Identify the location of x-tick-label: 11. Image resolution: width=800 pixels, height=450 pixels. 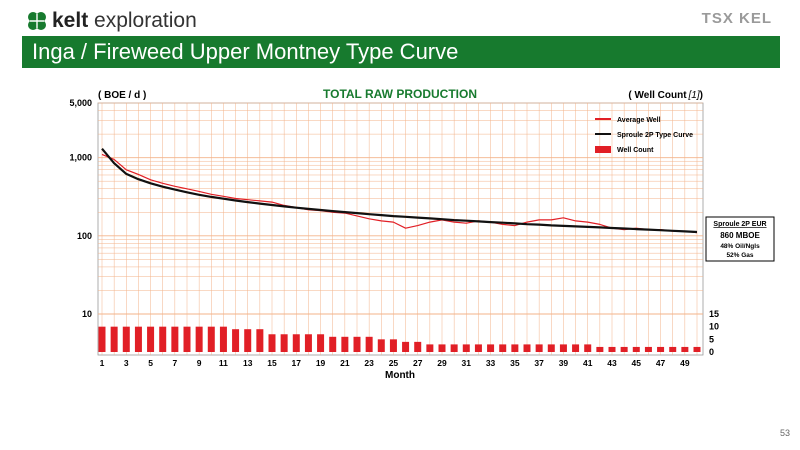
(223, 363).